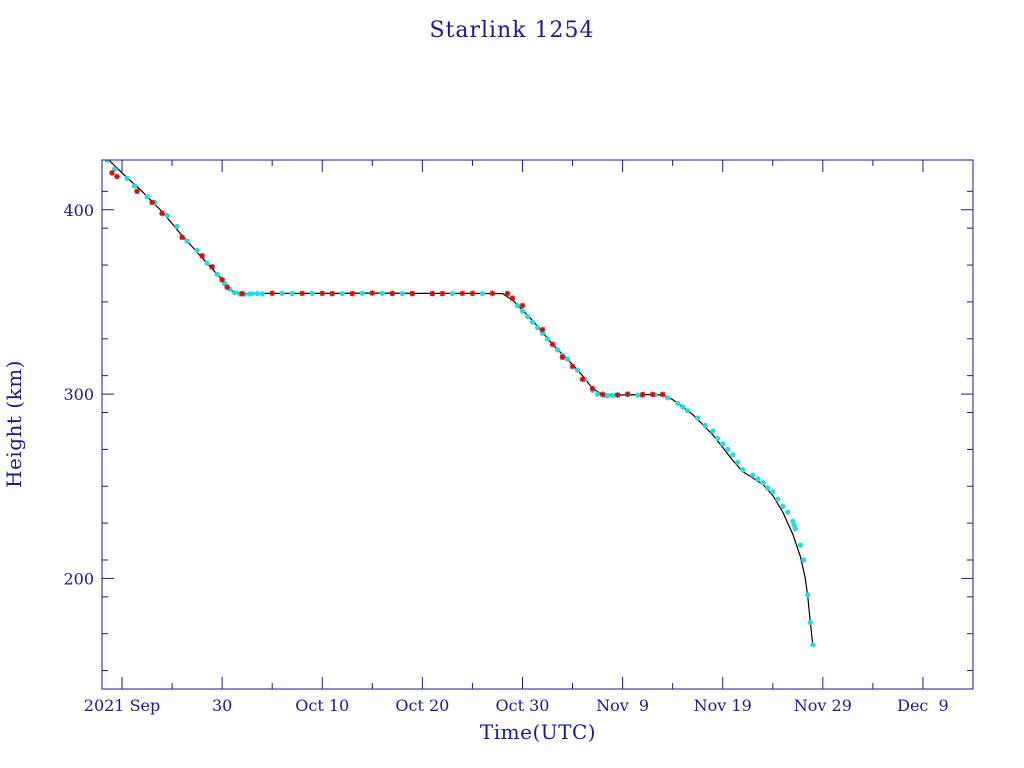 This screenshot has width=1024, height=768. What do you see at coordinates (122, 705) in the screenshot?
I see `x-tick-label: 2021 Sep` at bounding box center [122, 705].